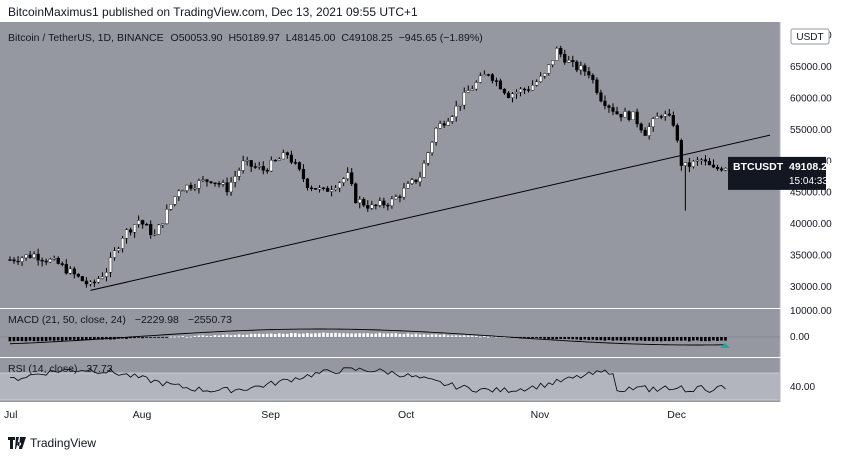  Describe the element at coordinates (367, 337) in the screenshot. I see `macd-line` at that location.